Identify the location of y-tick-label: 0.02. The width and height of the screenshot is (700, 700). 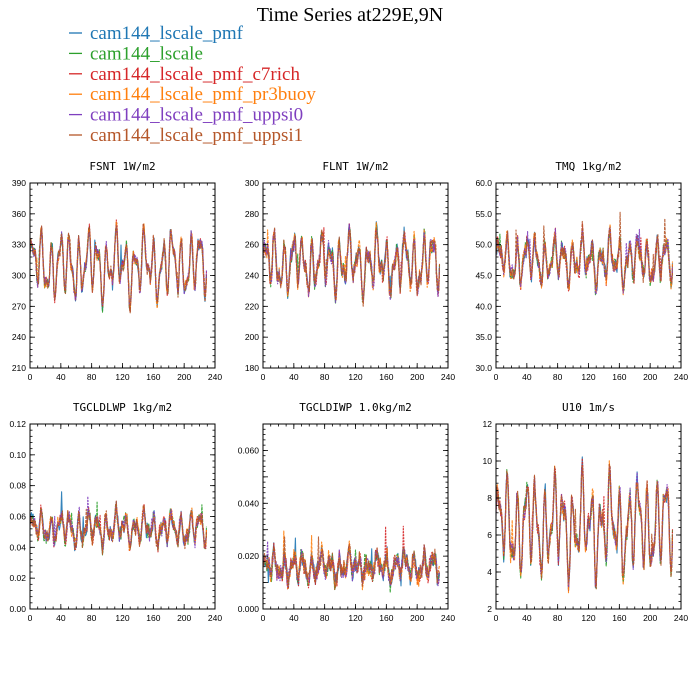
(17, 578).